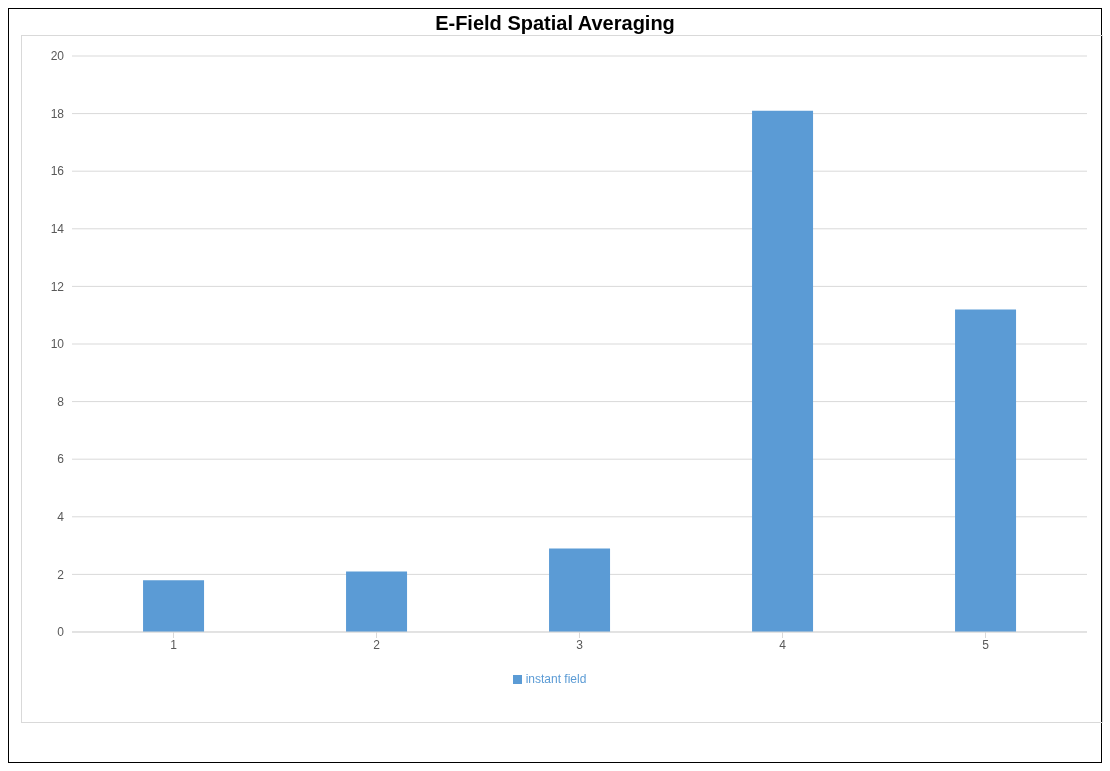 This screenshot has width=1110, height=771. Describe the element at coordinates (783, 644) in the screenshot. I see `x-tick-label: 4` at that location.